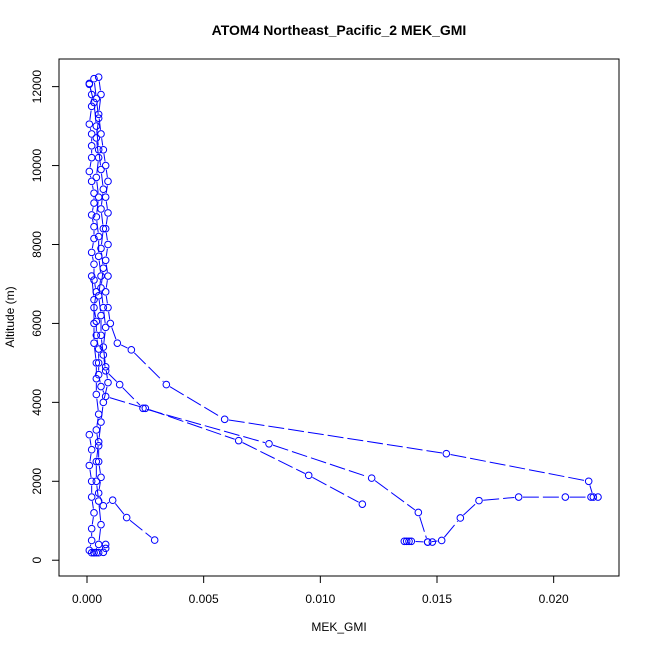 This screenshot has height=650, width=650. I want to click on x-axis-label: MEK_GMI, so click(338, 627).